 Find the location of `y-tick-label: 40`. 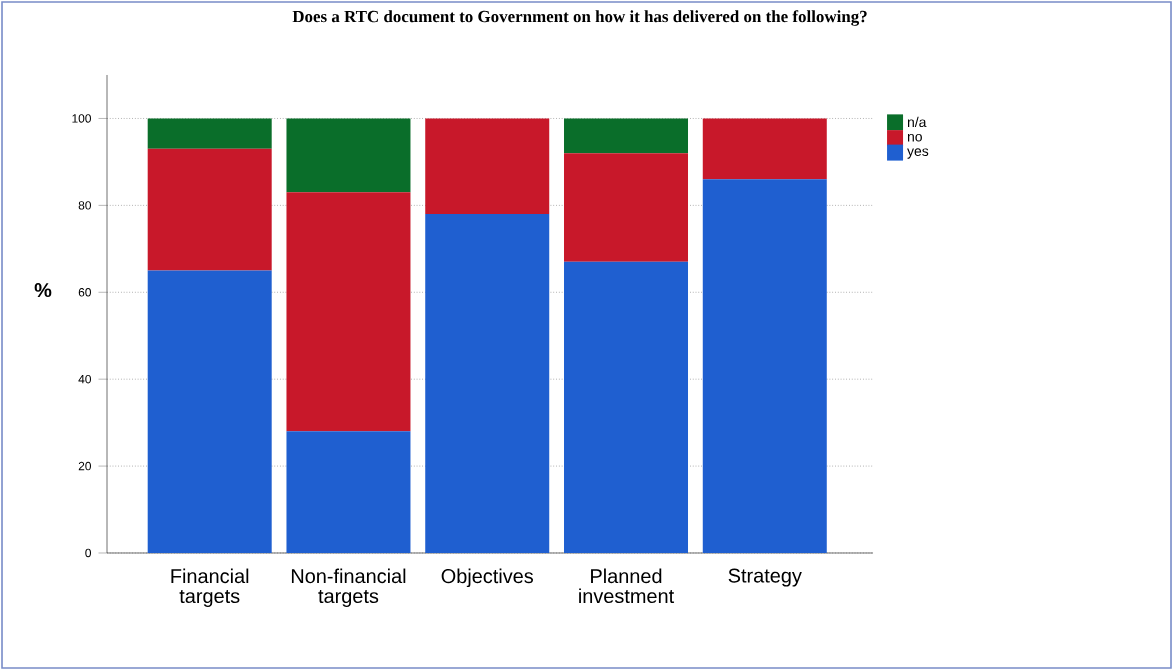

y-tick-label: 40 is located at coordinates (84, 379).